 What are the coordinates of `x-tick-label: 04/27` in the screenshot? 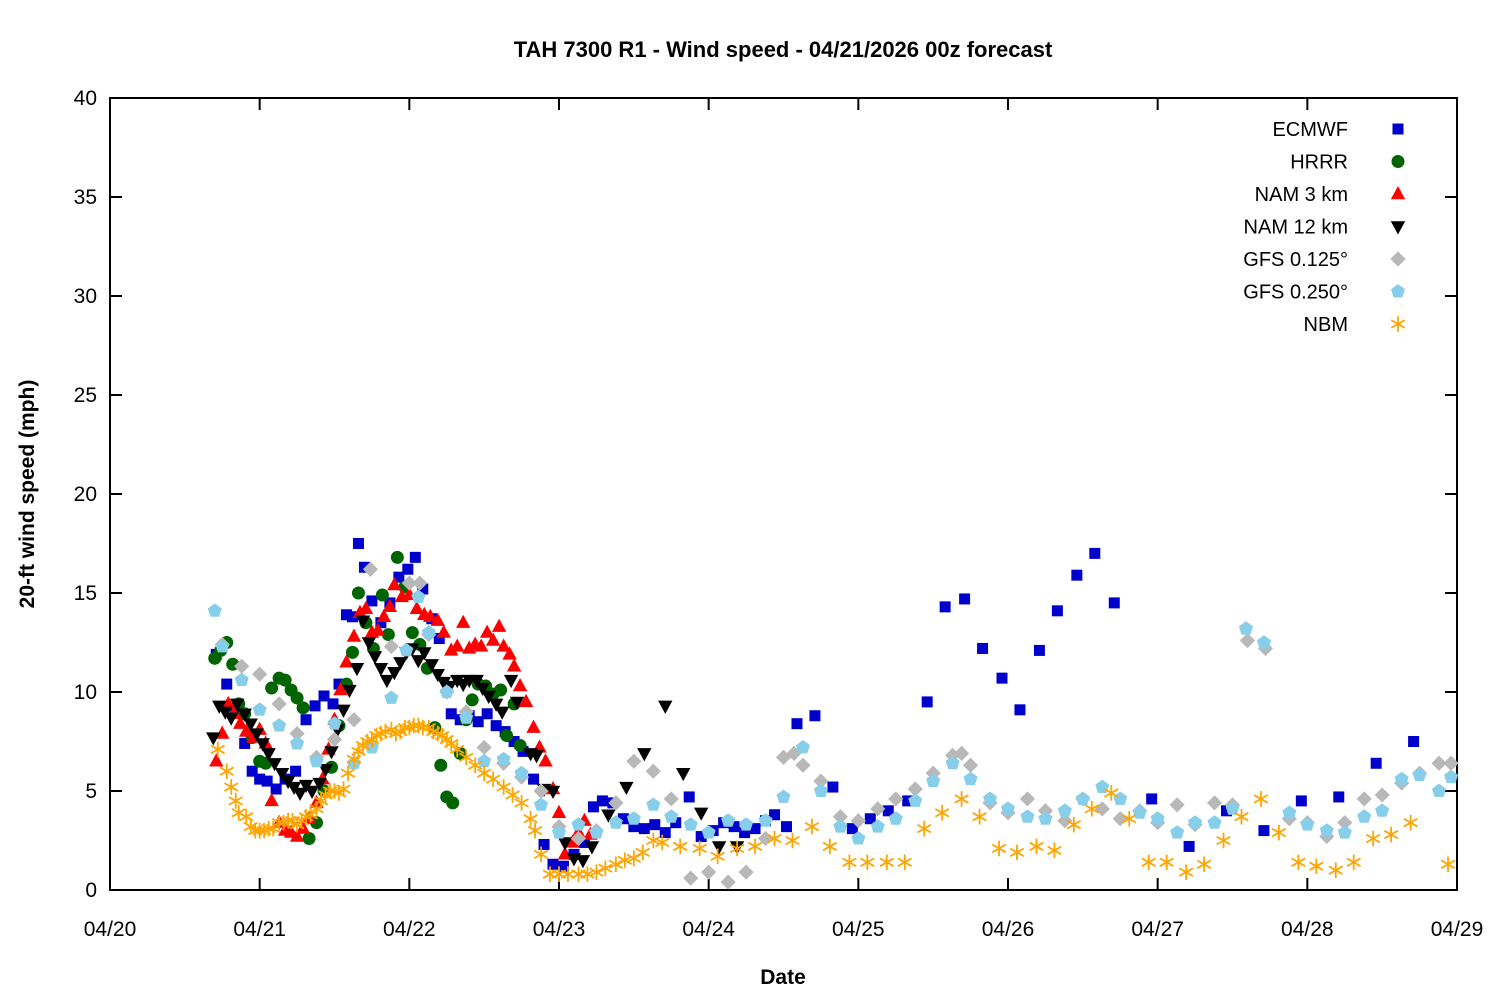 It's located at (1157, 929).